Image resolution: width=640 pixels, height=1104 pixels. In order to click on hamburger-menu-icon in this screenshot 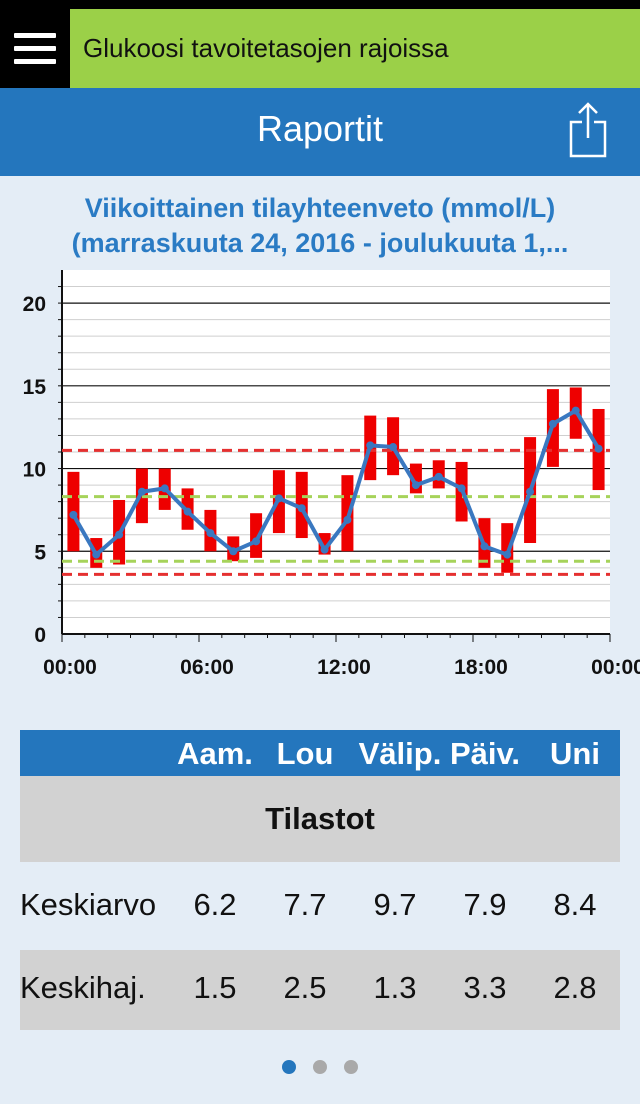, I will do `click(35, 48)`.